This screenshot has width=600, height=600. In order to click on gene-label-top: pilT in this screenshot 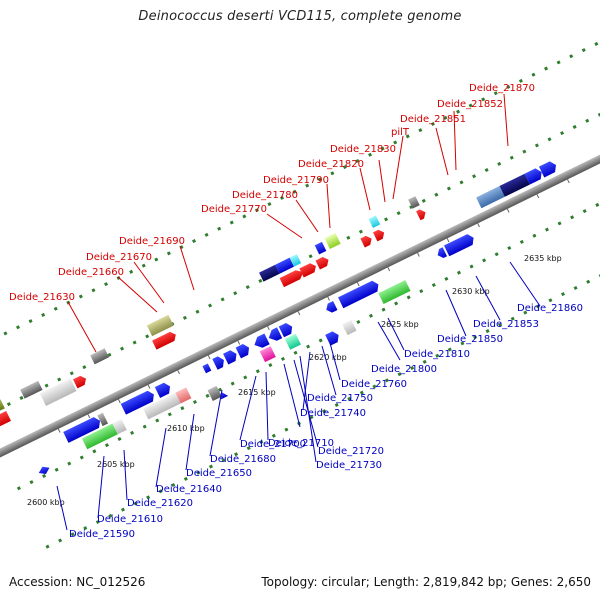, I will do `click(400, 132)`.